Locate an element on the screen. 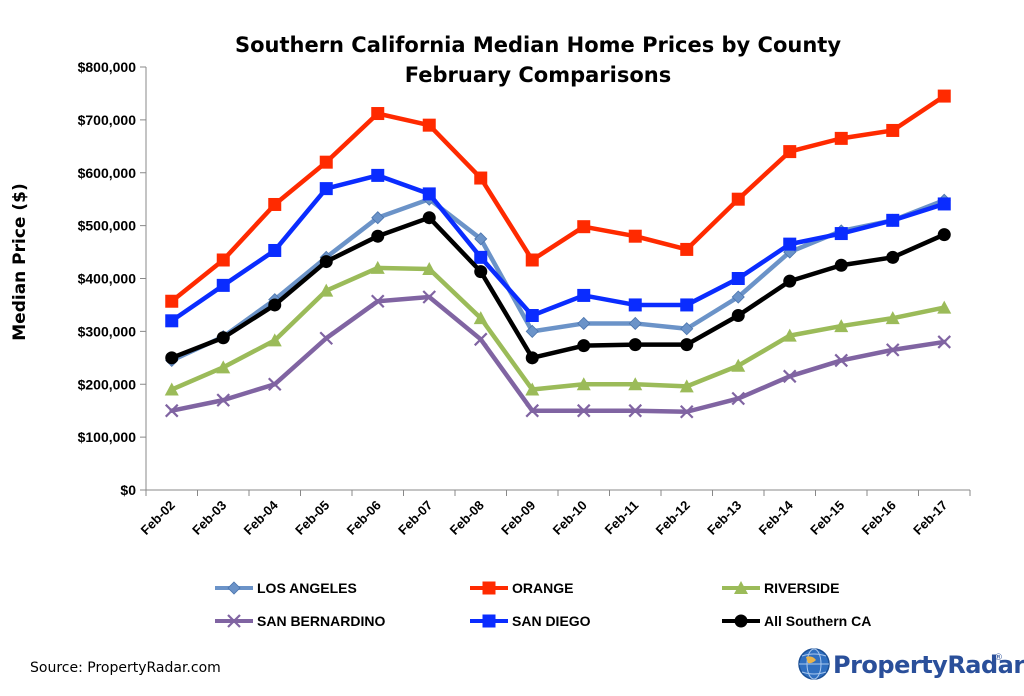 Image resolution: width=1024 pixels, height=696 pixels. legend-item-riverside: RIVERSIDE is located at coordinates (780, 588).